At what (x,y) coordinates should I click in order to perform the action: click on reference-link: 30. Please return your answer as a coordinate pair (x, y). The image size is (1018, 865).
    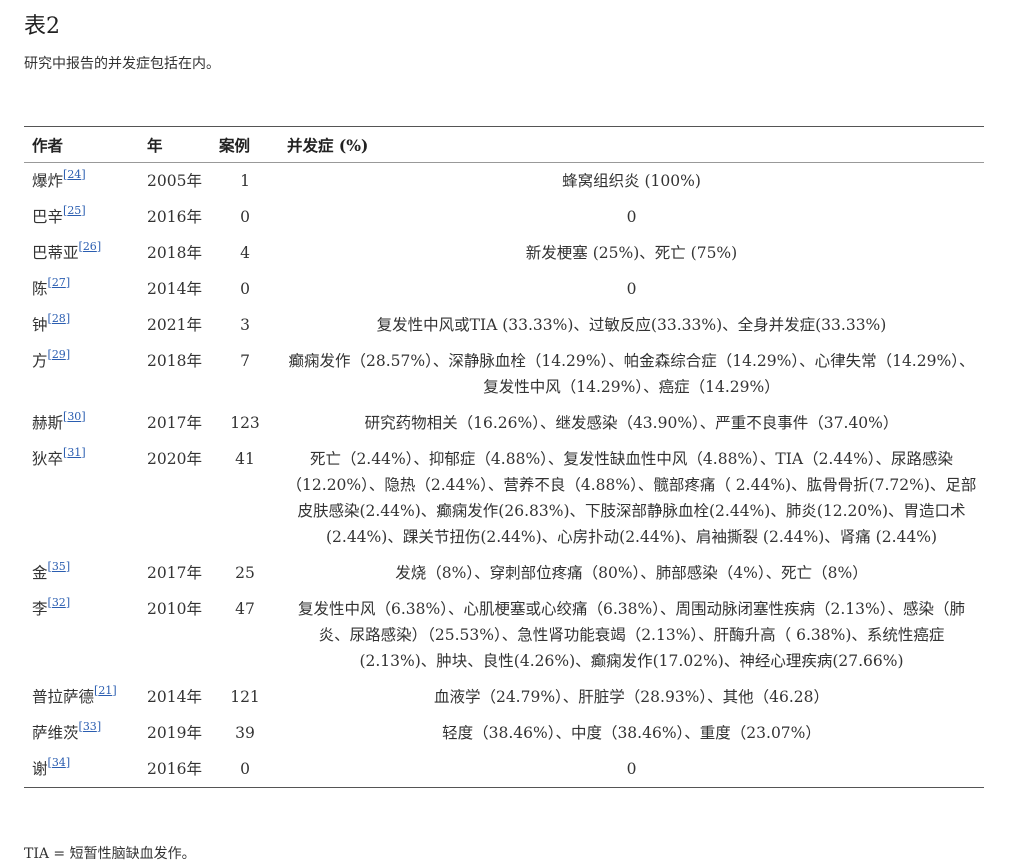
    Looking at the image, I should click on (74, 416).